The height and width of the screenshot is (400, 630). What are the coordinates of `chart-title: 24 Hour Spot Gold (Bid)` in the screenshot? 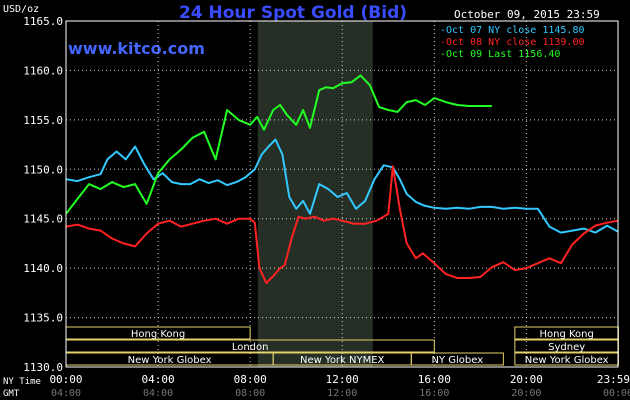 It's located at (293, 13).